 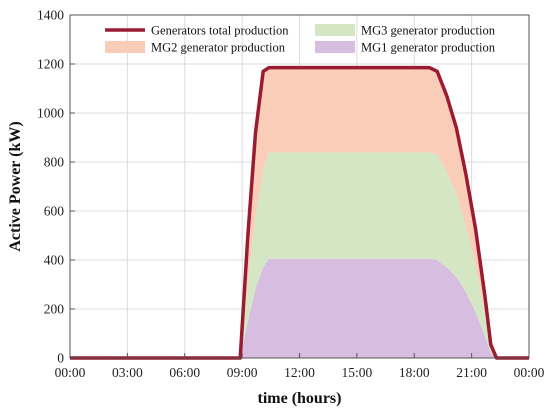 I want to click on y-tick-label: 1400, so click(x=50, y=15).